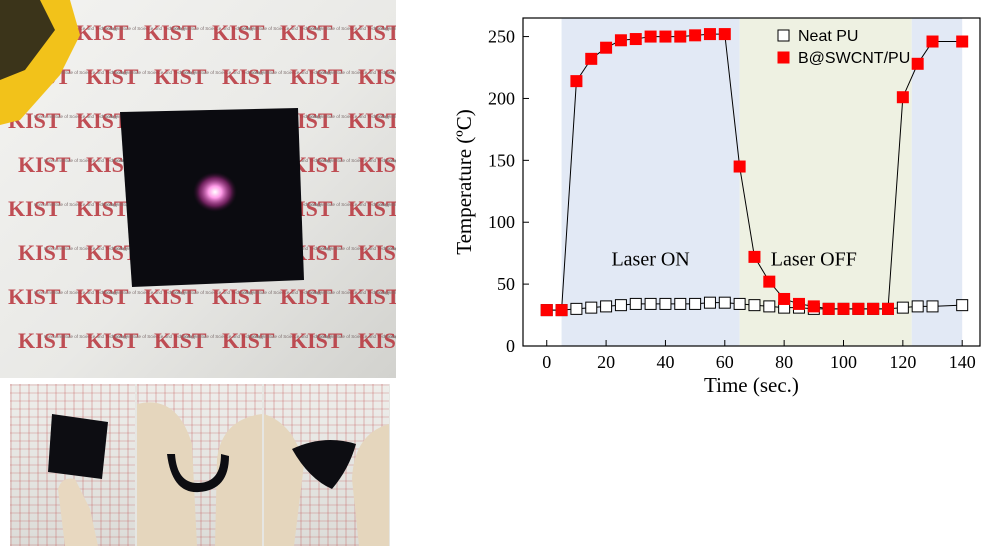 The width and height of the screenshot is (1005, 550). What do you see at coordinates (814, 260) in the screenshot?
I see `region-label-1: Laser OFF` at bounding box center [814, 260].